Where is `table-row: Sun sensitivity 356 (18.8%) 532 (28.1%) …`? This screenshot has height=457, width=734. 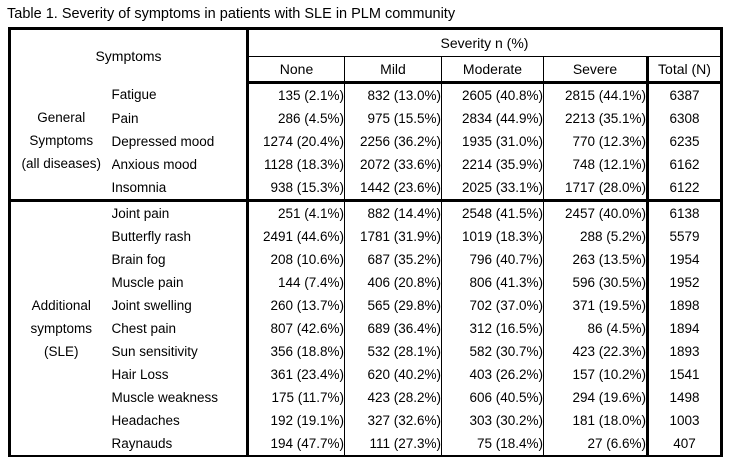
table-row: Sun sensitivity 356 (18.8%) 532 (28.1%) … is located at coordinates (366, 351).